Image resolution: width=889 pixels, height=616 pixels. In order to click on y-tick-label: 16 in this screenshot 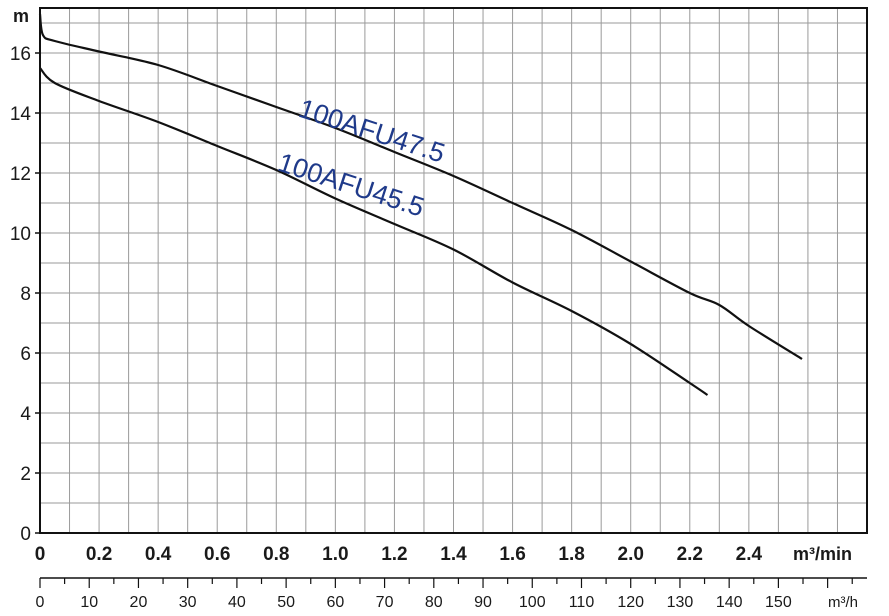, I will do `click(20, 54)`.